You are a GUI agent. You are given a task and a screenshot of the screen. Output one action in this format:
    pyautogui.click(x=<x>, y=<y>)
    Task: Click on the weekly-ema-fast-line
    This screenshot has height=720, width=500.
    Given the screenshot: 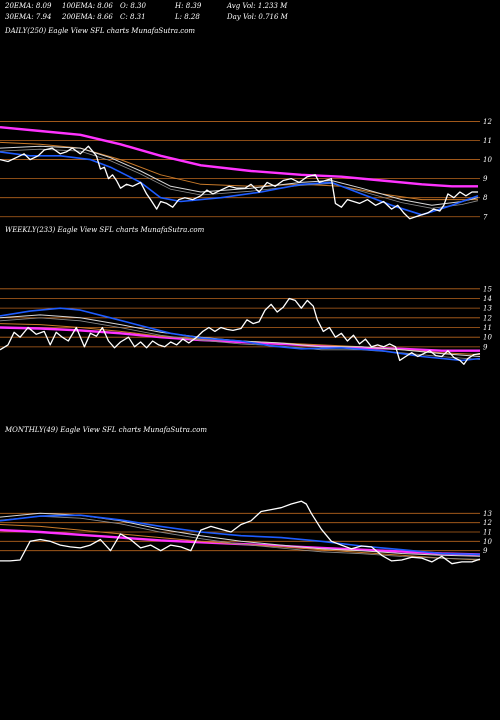 What is the action you would take?
    pyautogui.click(x=240, y=334)
    